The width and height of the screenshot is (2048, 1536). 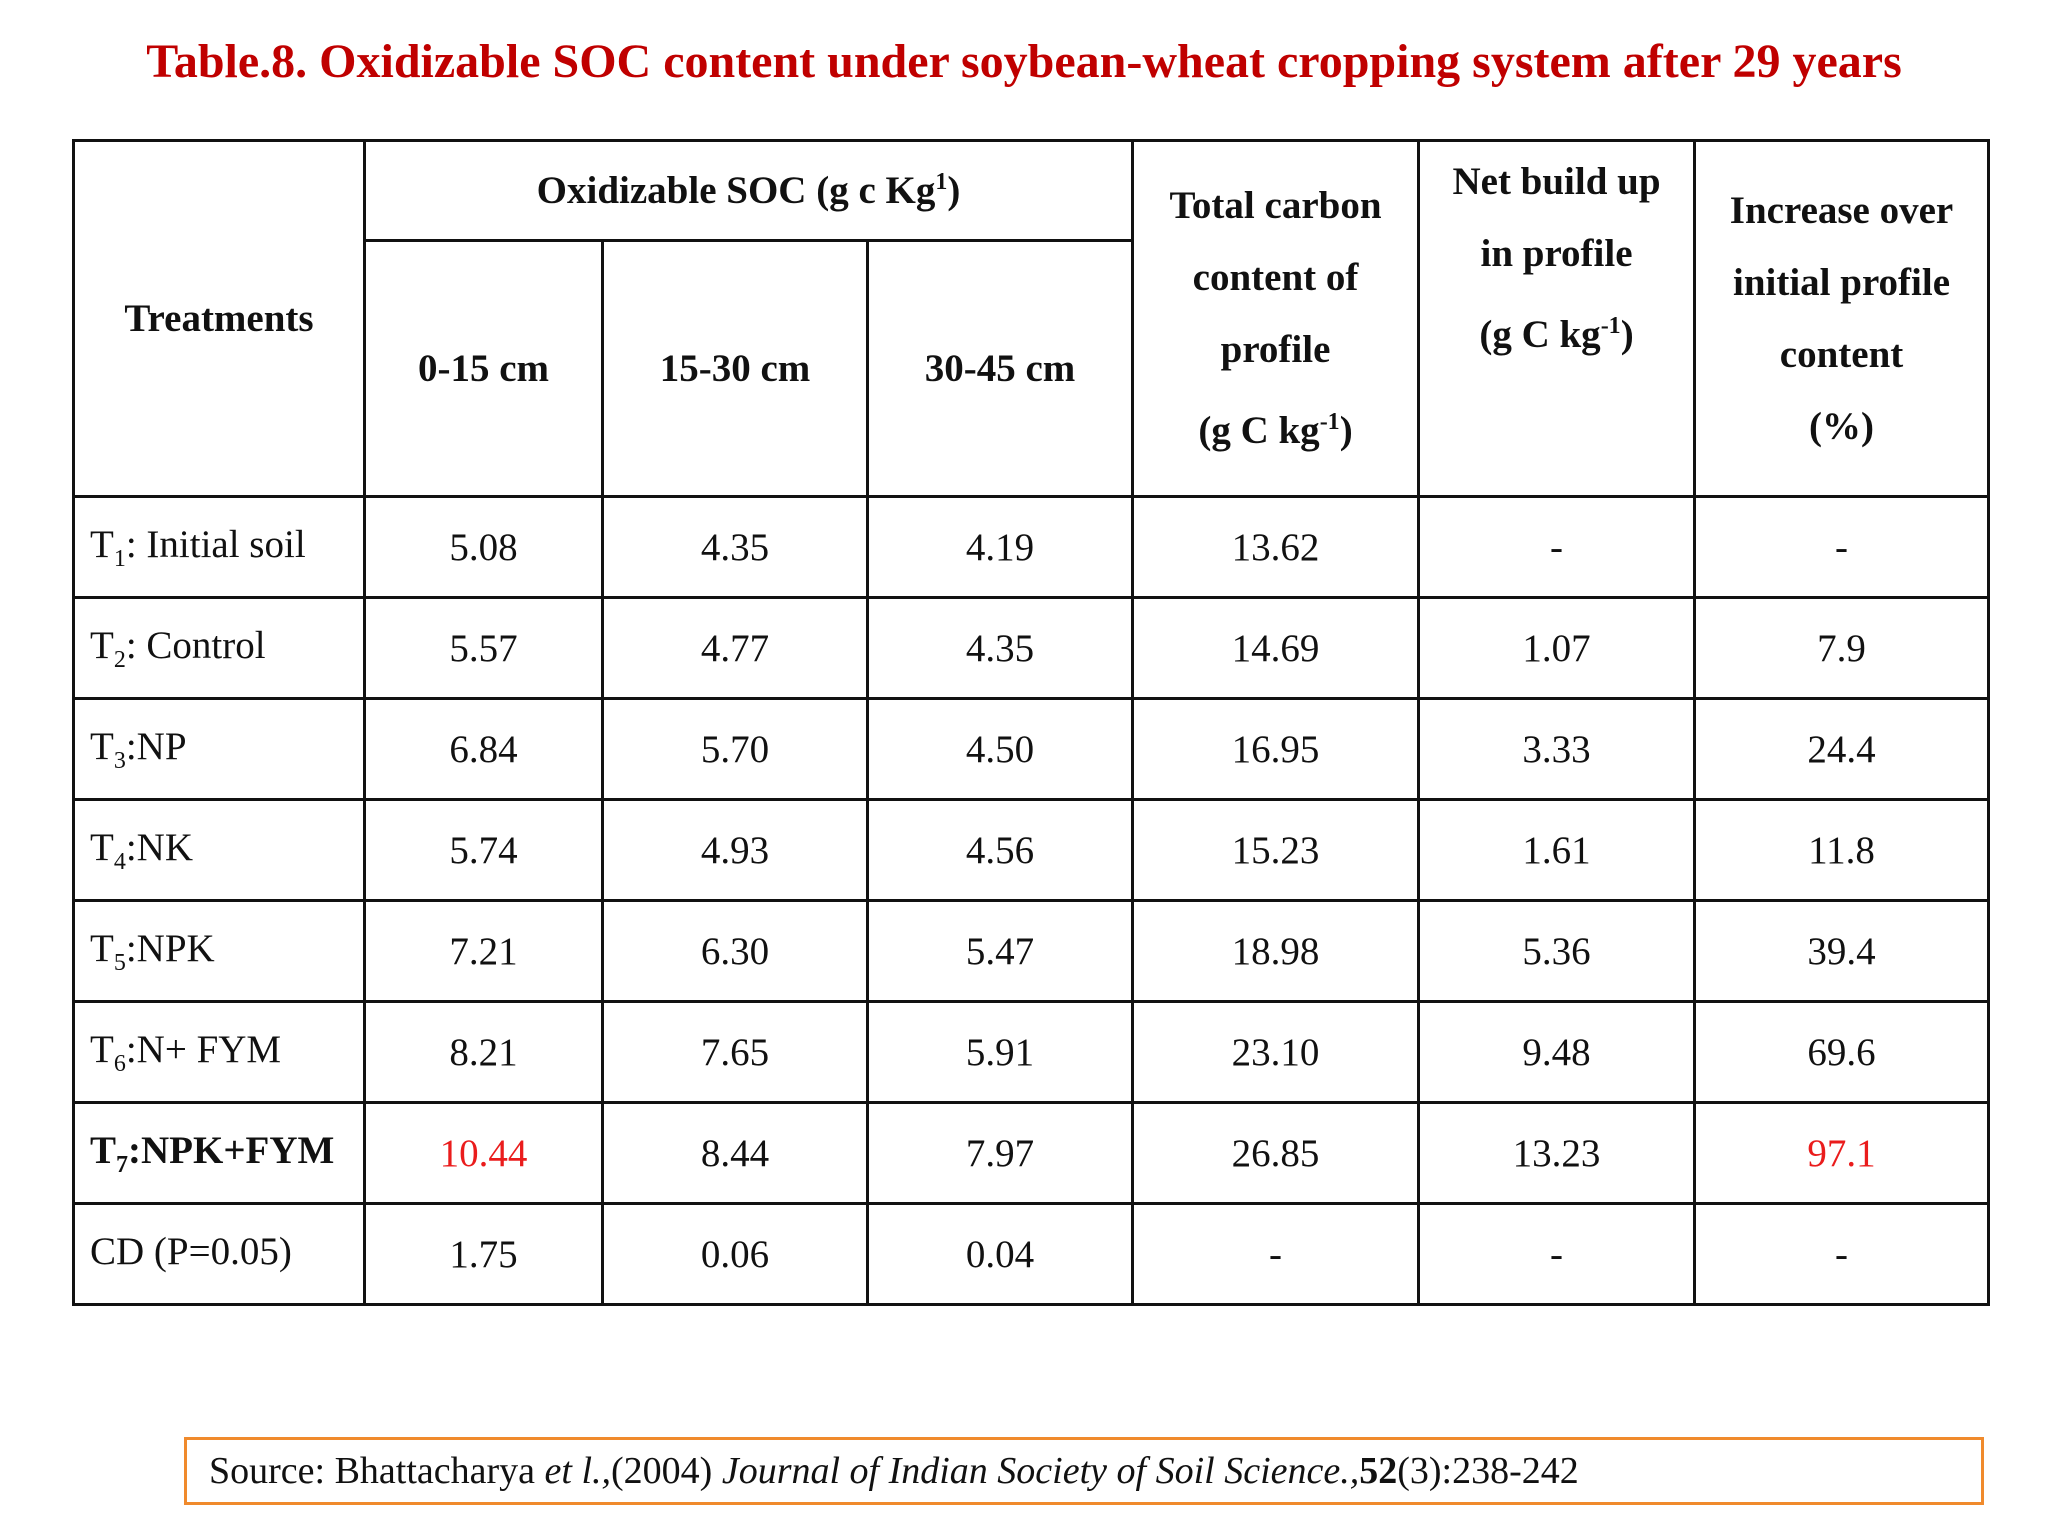 What do you see at coordinates (483, 1254) in the screenshot?
I see `soc-0-15-cell: 1.75` at bounding box center [483, 1254].